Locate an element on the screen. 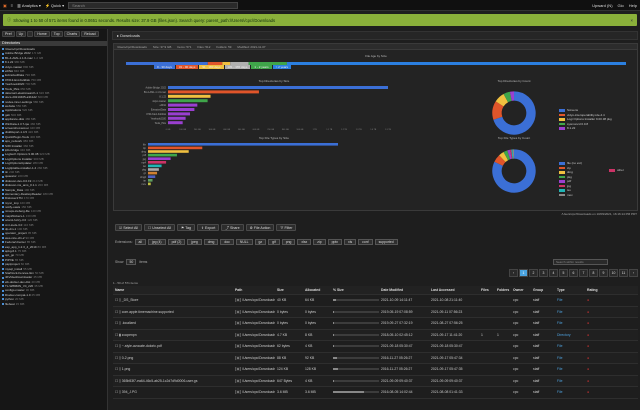 This screenshot has height=410, width=640. tree-item: eDNA 840 MB is located at coordinates (53, 71).